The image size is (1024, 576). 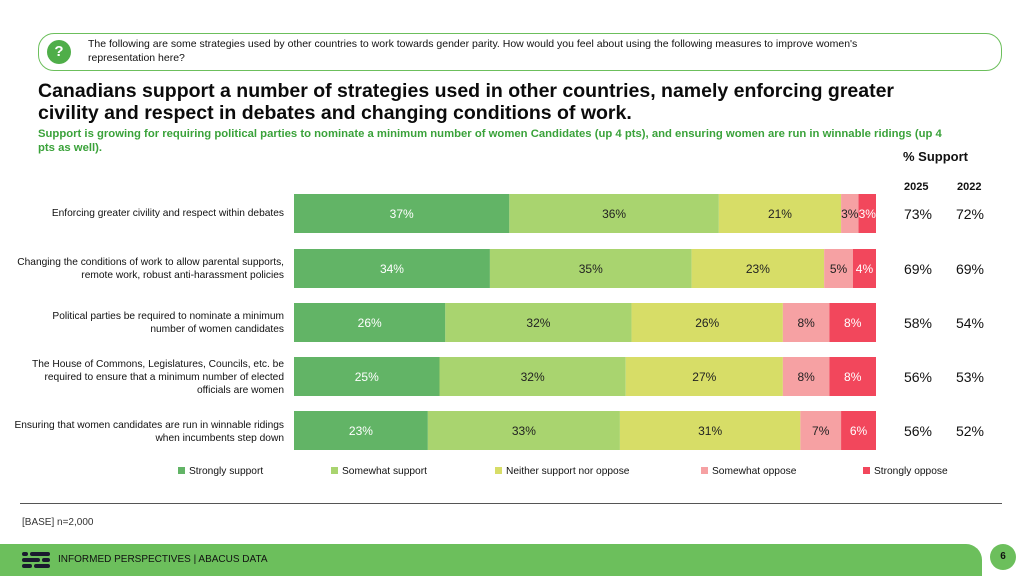 What do you see at coordinates (59, 52) in the screenshot?
I see `question-icon: ?` at bounding box center [59, 52].